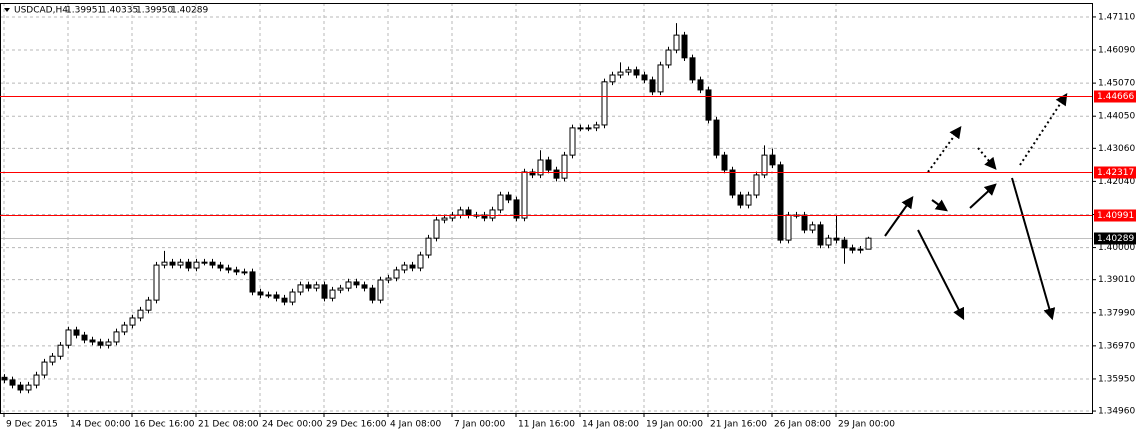 This screenshot has width=1138, height=436. I want to click on y-tick-label: 1.43060, so click(1116, 149).